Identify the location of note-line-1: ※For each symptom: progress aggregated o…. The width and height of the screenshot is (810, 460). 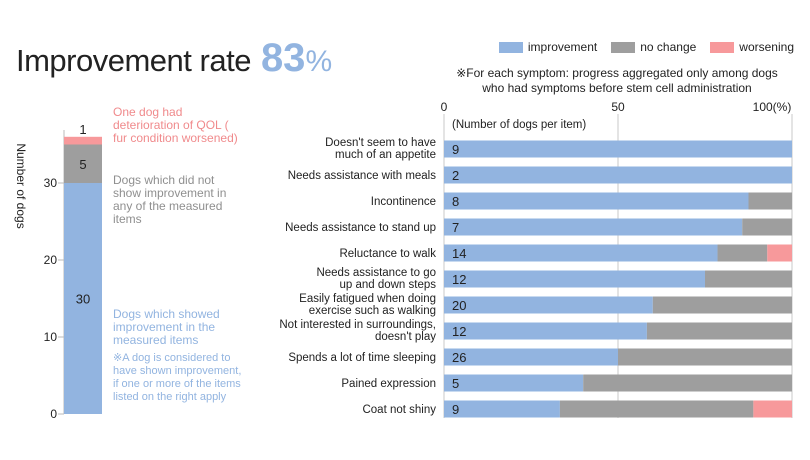
(617, 73).